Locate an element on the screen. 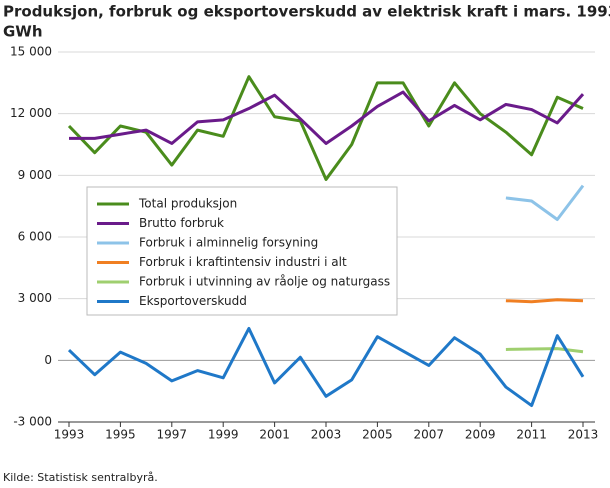 The image size is (610, 488). x-tick-label: 1997 is located at coordinates (172, 435).